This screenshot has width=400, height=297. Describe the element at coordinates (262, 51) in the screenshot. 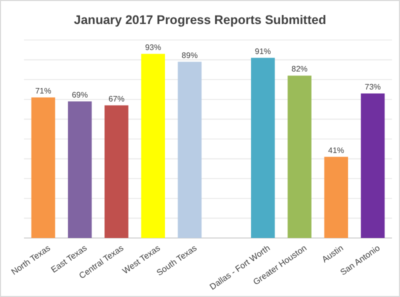

I see `data-label: 91%` at that location.